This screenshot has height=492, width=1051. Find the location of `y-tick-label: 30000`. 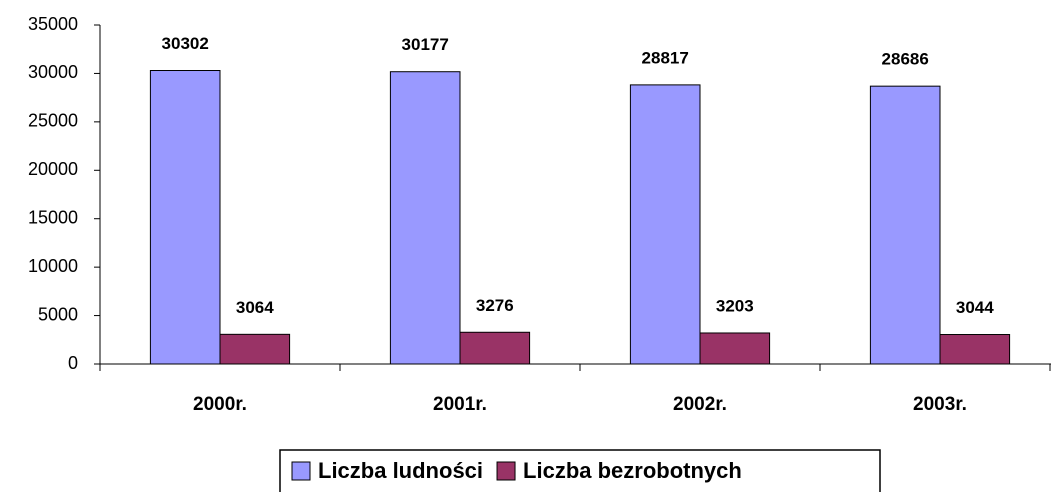

y-tick-label: 30000 is located at coordinates (53, 72).